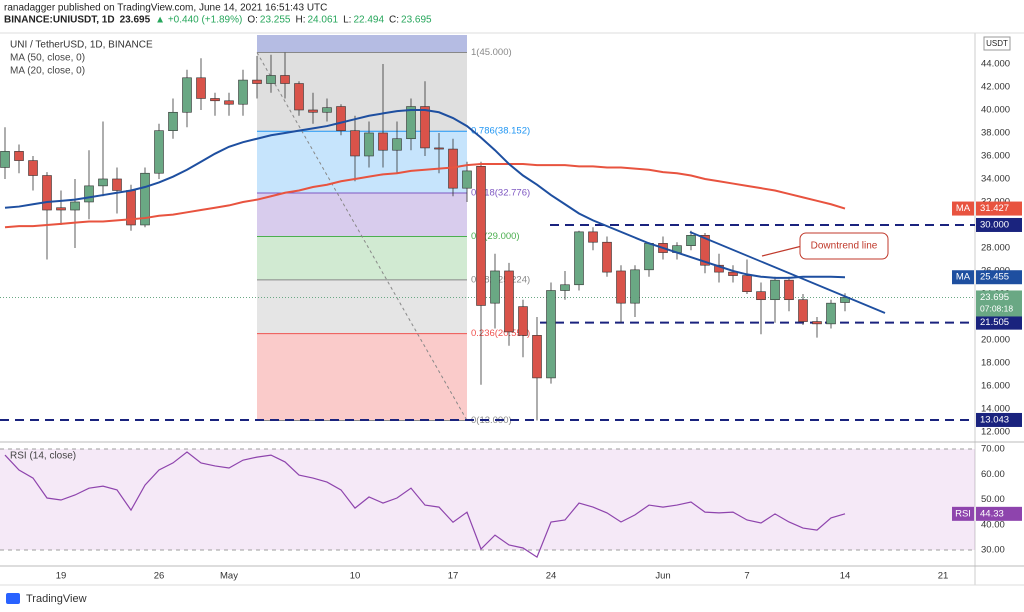 The height and width of the screenshot is (612, 1024). Describe the element at coordinates (491, 52) in the screenshot. I see `fib-label: 1(45.000)` at that location.